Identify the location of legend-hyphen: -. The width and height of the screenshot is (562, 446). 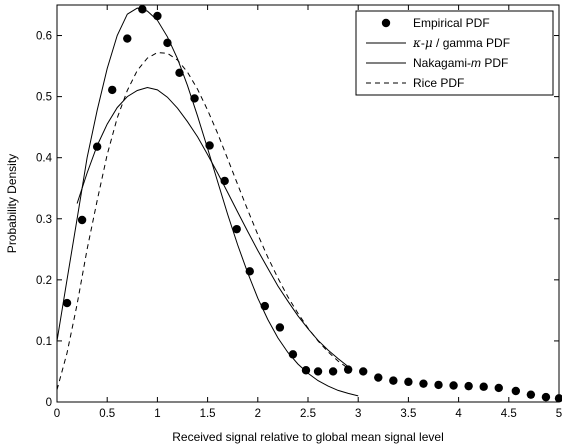
(423, 43).